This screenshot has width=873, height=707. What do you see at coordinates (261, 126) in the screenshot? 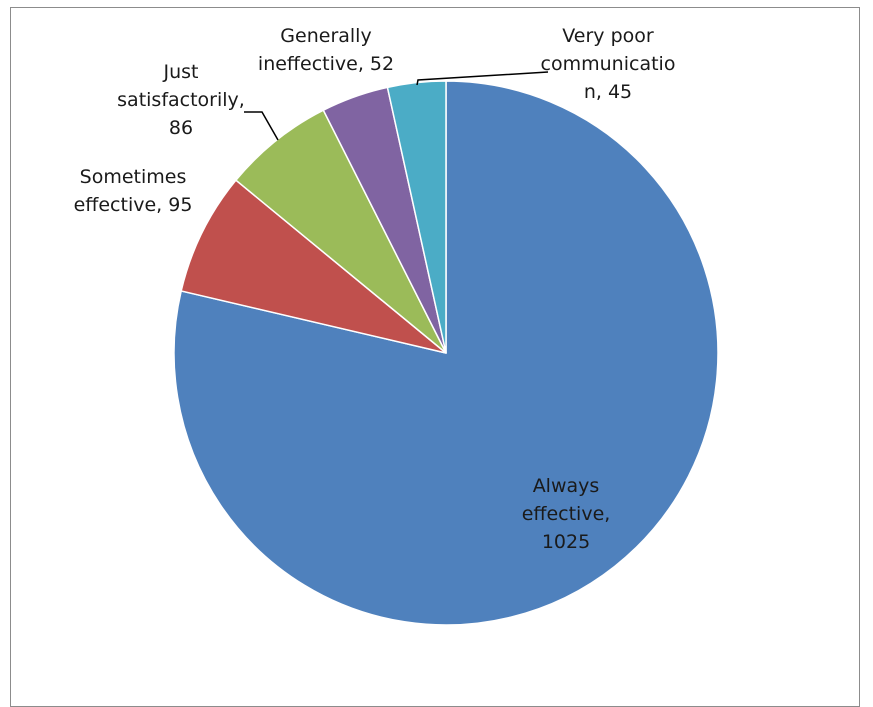
I see `leader-line-just-satisfactorily` at bounding box center [261, 126].